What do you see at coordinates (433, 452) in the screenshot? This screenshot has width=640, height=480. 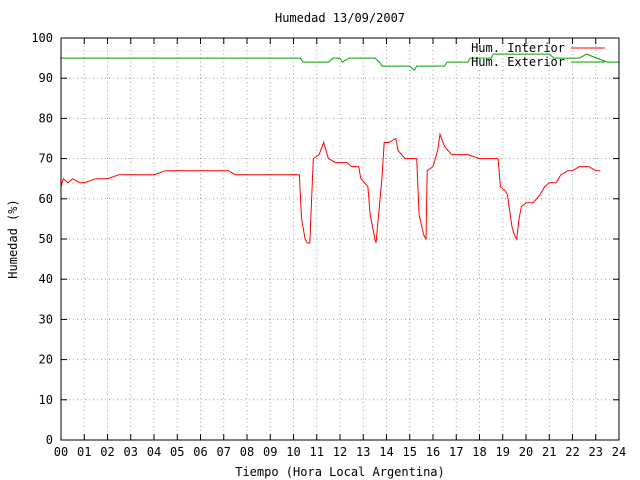 I see `x-tick-label: 16` at bounding box center [433, 452].